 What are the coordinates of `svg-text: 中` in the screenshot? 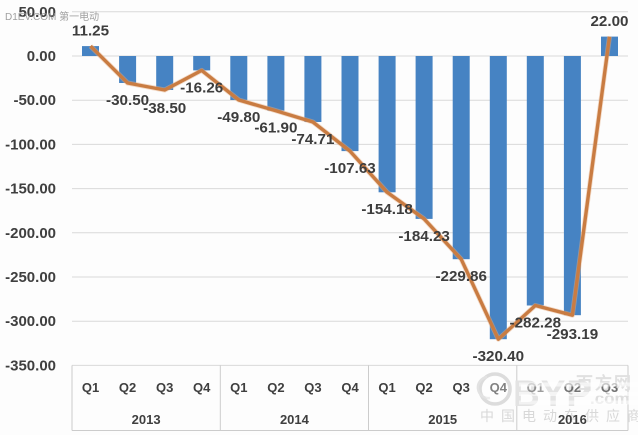 It's located at (487, 416).